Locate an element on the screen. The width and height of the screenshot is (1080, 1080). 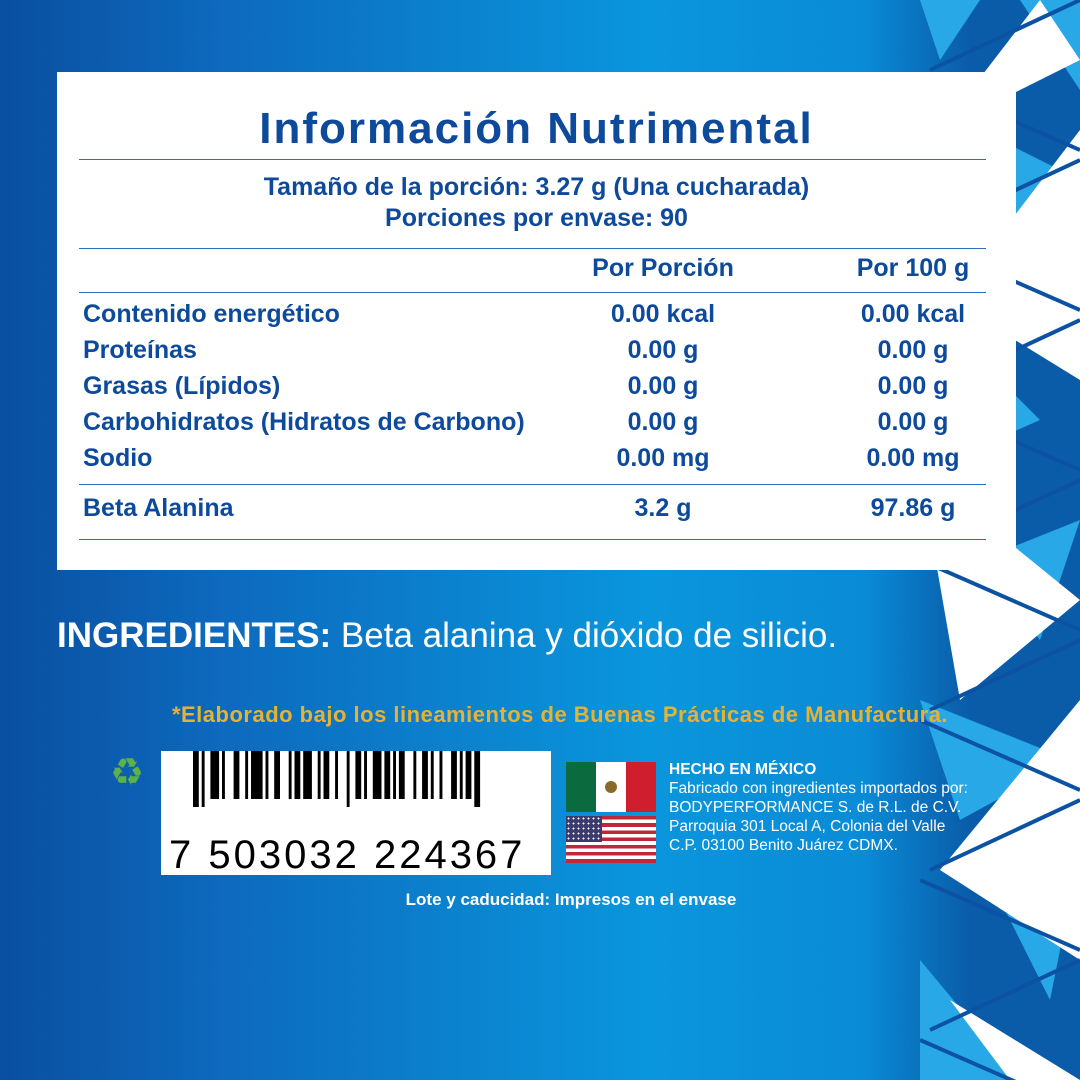
recycle-icon: ♻ is located at coordinates (127, 773).